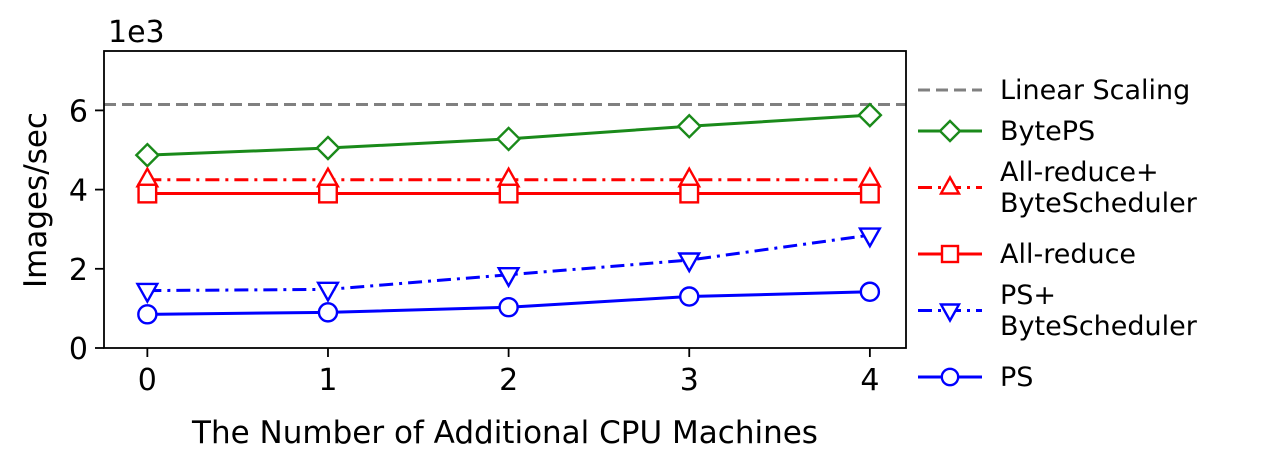 The height and width of the screenshot is (468, 1263). What do you see at coordinates (327, 380) in the screenshot?
I see `x-tick-label: 1` at bounding box center [327, 380].